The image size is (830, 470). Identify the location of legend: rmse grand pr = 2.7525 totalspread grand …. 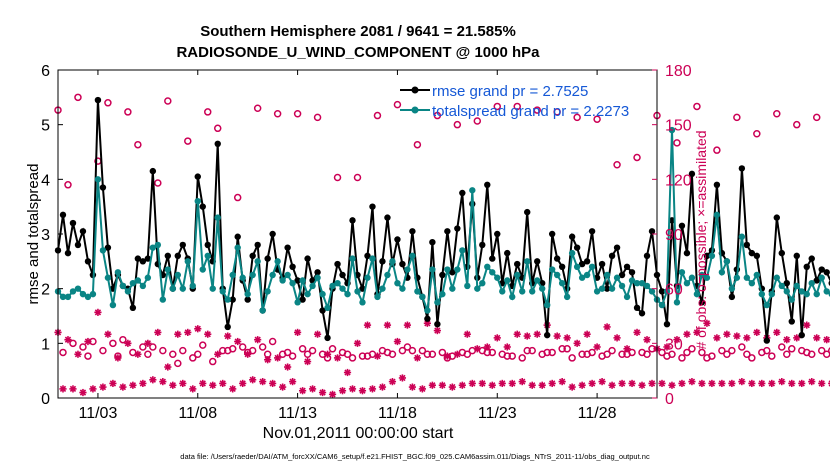
(514, 101).